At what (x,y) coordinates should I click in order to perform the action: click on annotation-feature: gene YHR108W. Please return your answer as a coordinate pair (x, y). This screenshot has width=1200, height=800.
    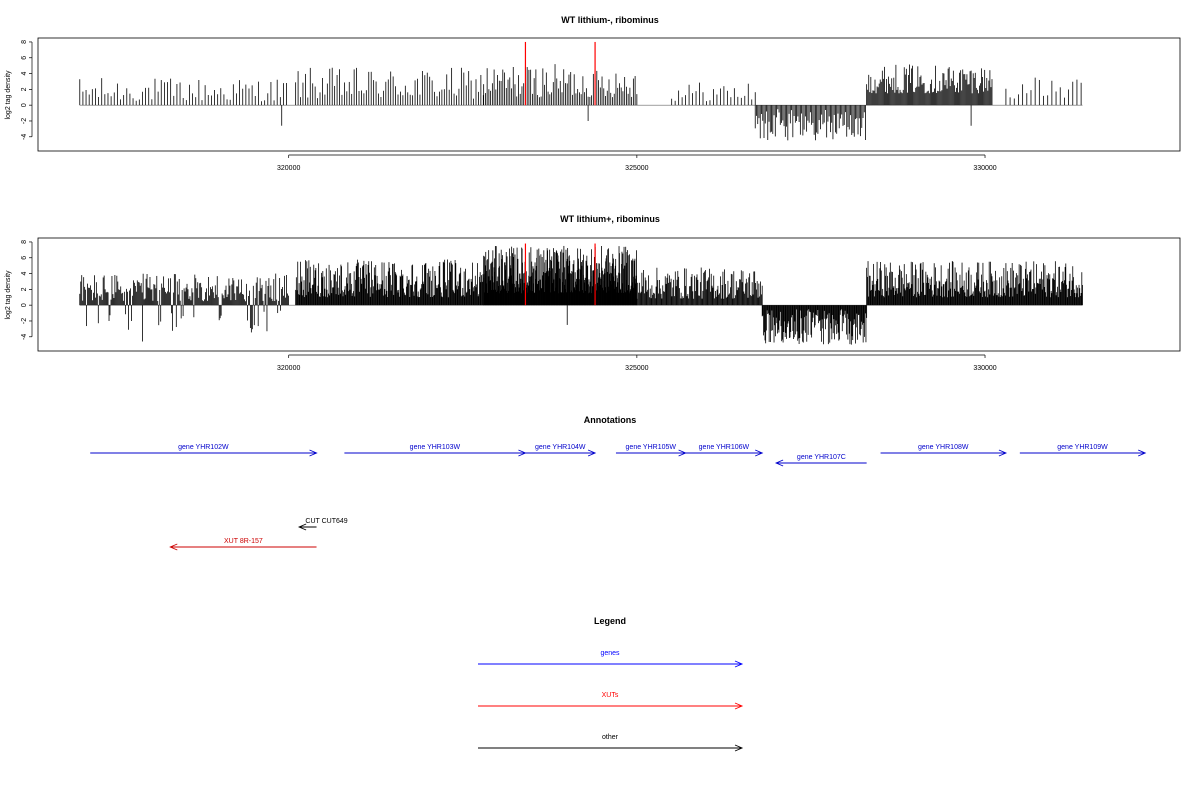
    Looking at the image, I should click on (944, 450).